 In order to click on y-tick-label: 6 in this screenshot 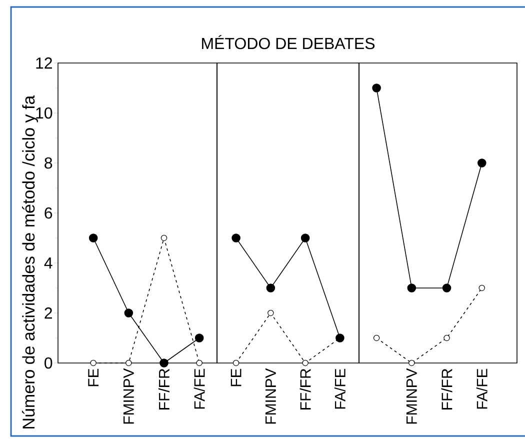, I will do `click(48, 213)`.